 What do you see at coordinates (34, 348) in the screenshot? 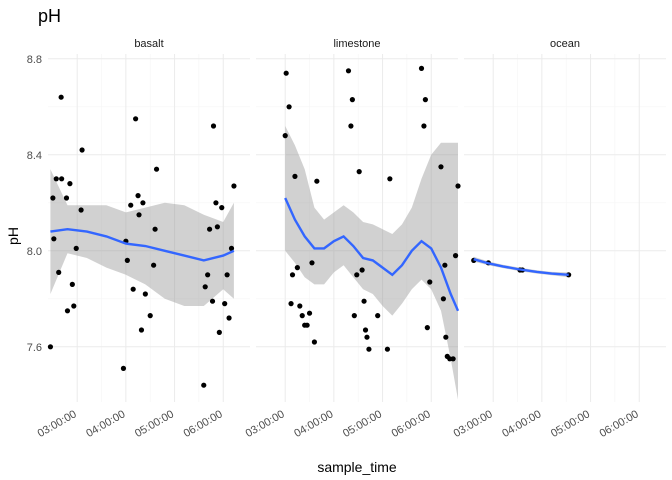
I see `y-tick-label: 7.6` at bounding box center [34, 348].